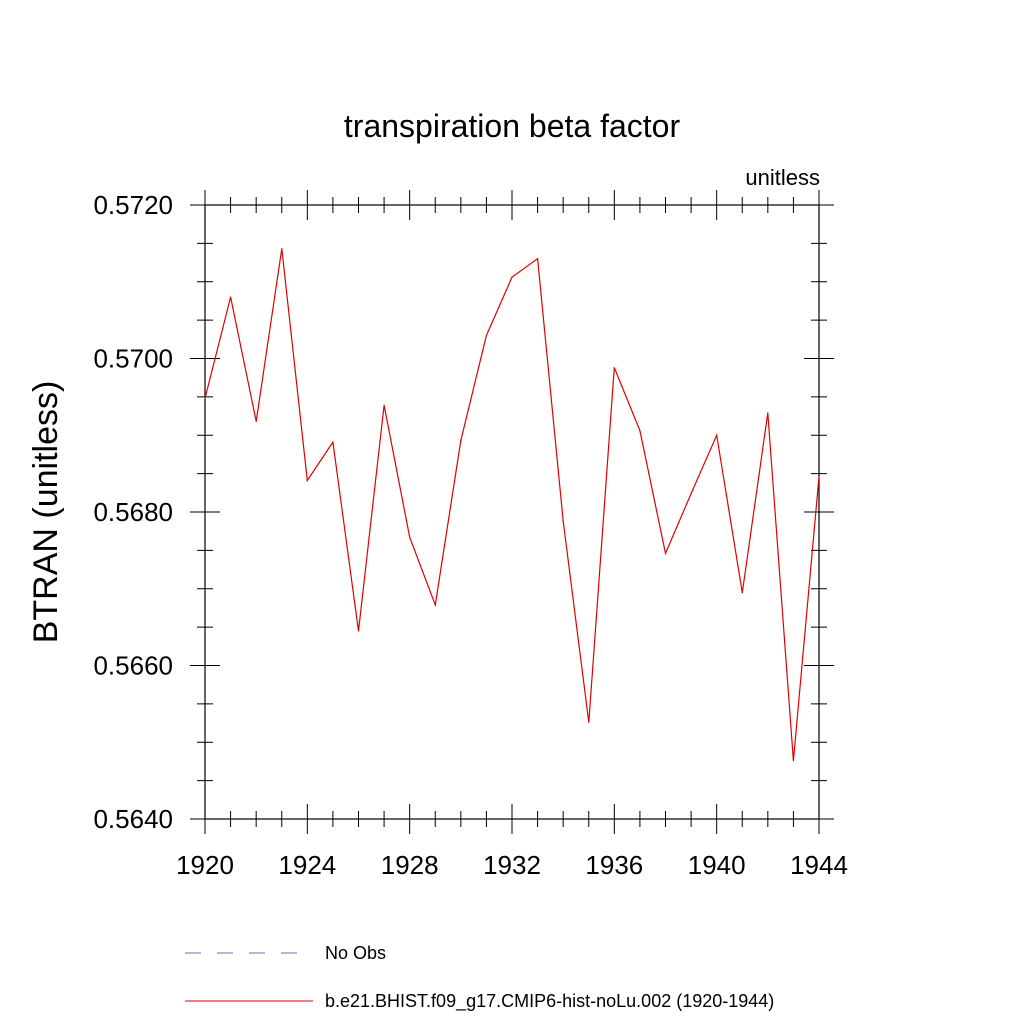 Image resolution: width=1024 pixels, height=1024 pixels. What do you see at coordinates (614, 865) in the screenshot?
I see `x-tick-label: 1936` at bounding box center [614, 865].